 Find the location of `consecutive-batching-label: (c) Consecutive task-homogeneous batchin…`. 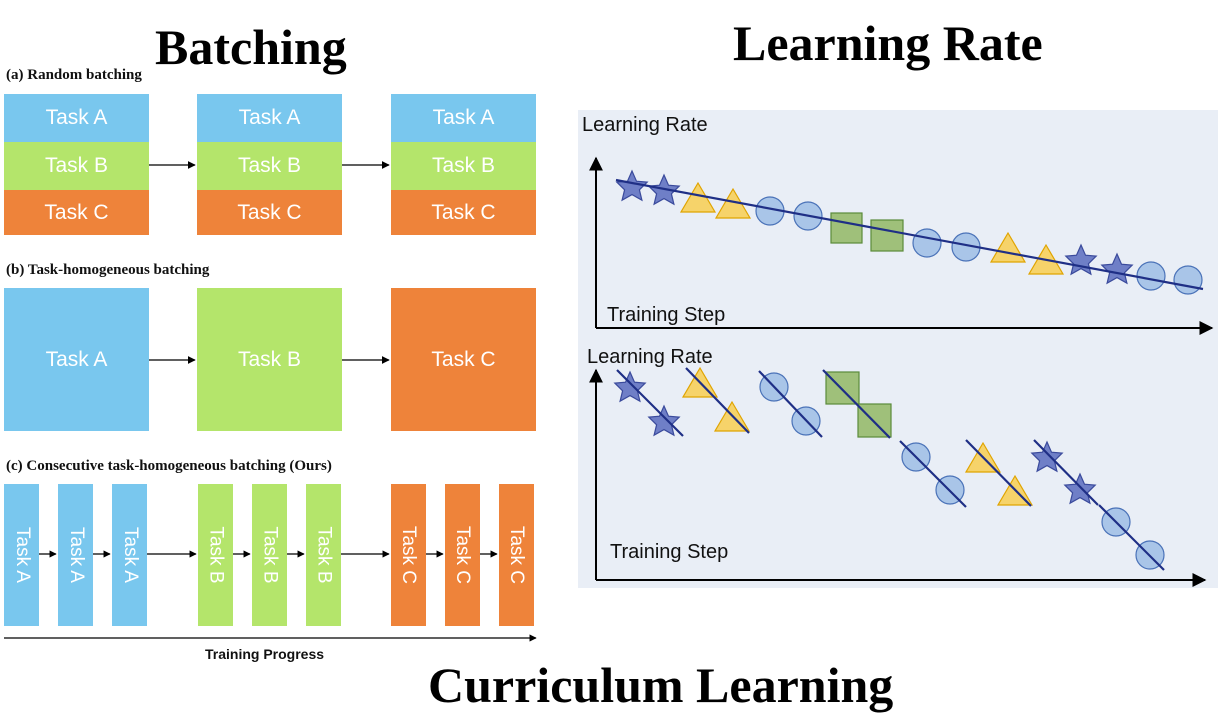

consecutive-batching-label: (c) Consecutive task-homogeneous batchin… is located at coordinates (169, 466).